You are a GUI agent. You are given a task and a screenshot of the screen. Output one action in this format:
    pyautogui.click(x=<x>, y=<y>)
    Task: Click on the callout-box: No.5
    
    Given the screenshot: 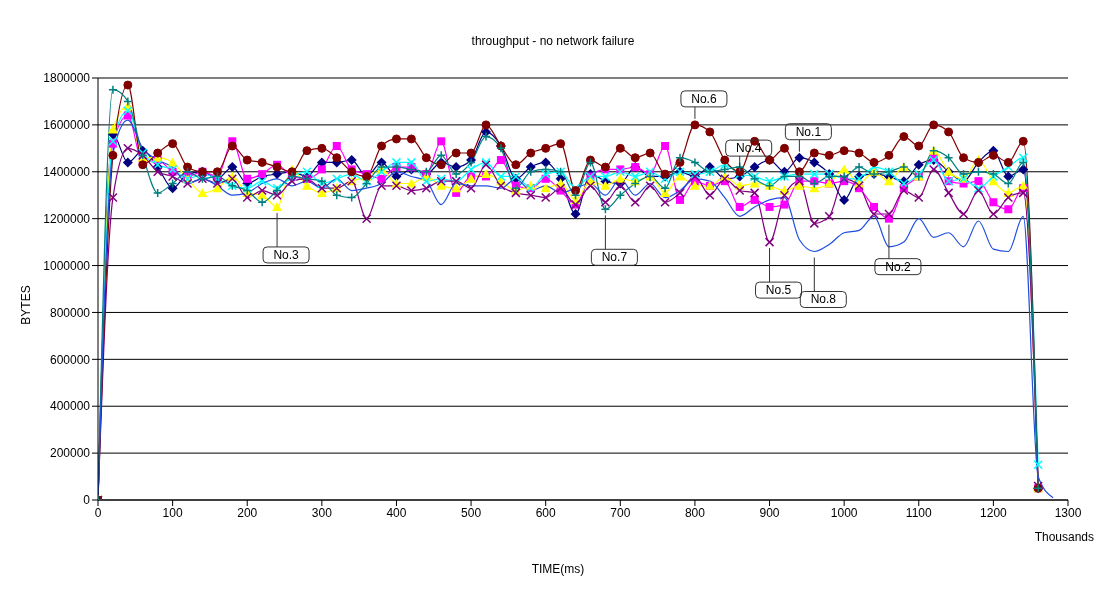 What is the action you would take?
    pyautogui.click(x=779, y=273)
    